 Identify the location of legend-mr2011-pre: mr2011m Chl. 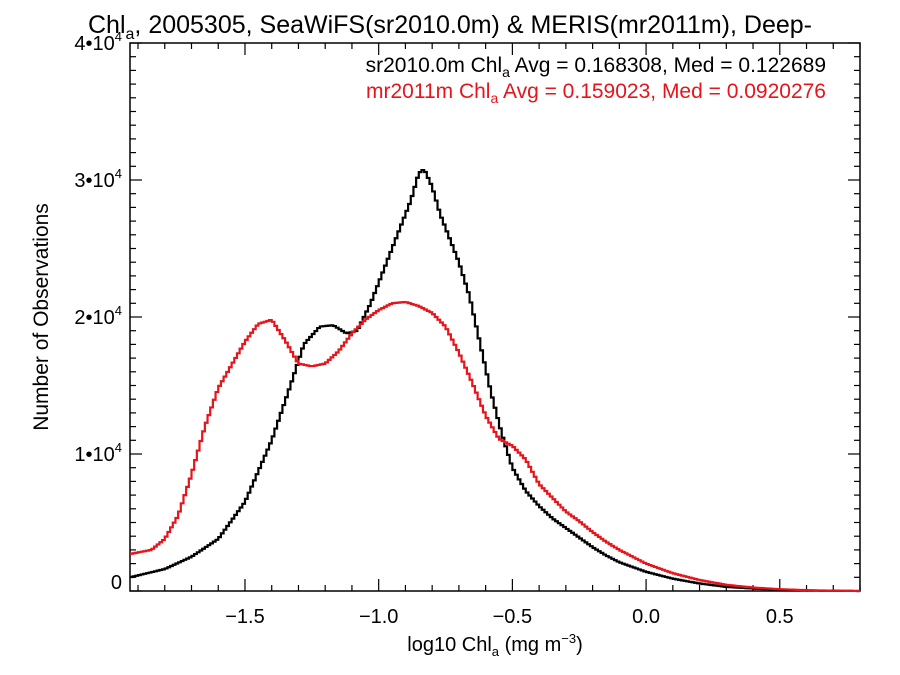
(428, 91).